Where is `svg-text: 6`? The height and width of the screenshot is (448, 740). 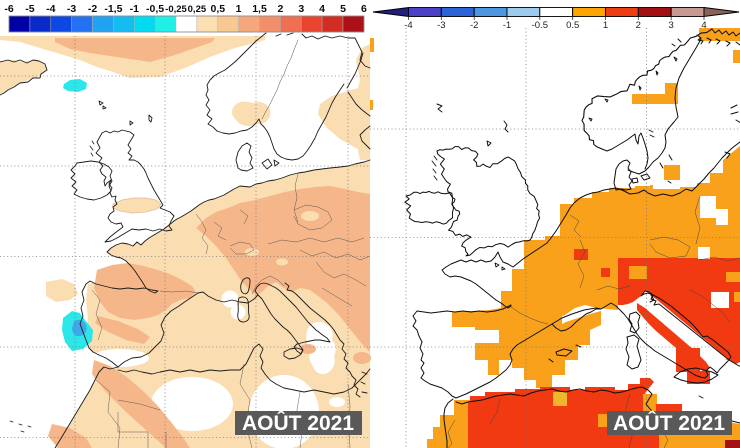 svg-text: 6 is located at coordinates (364, 9).